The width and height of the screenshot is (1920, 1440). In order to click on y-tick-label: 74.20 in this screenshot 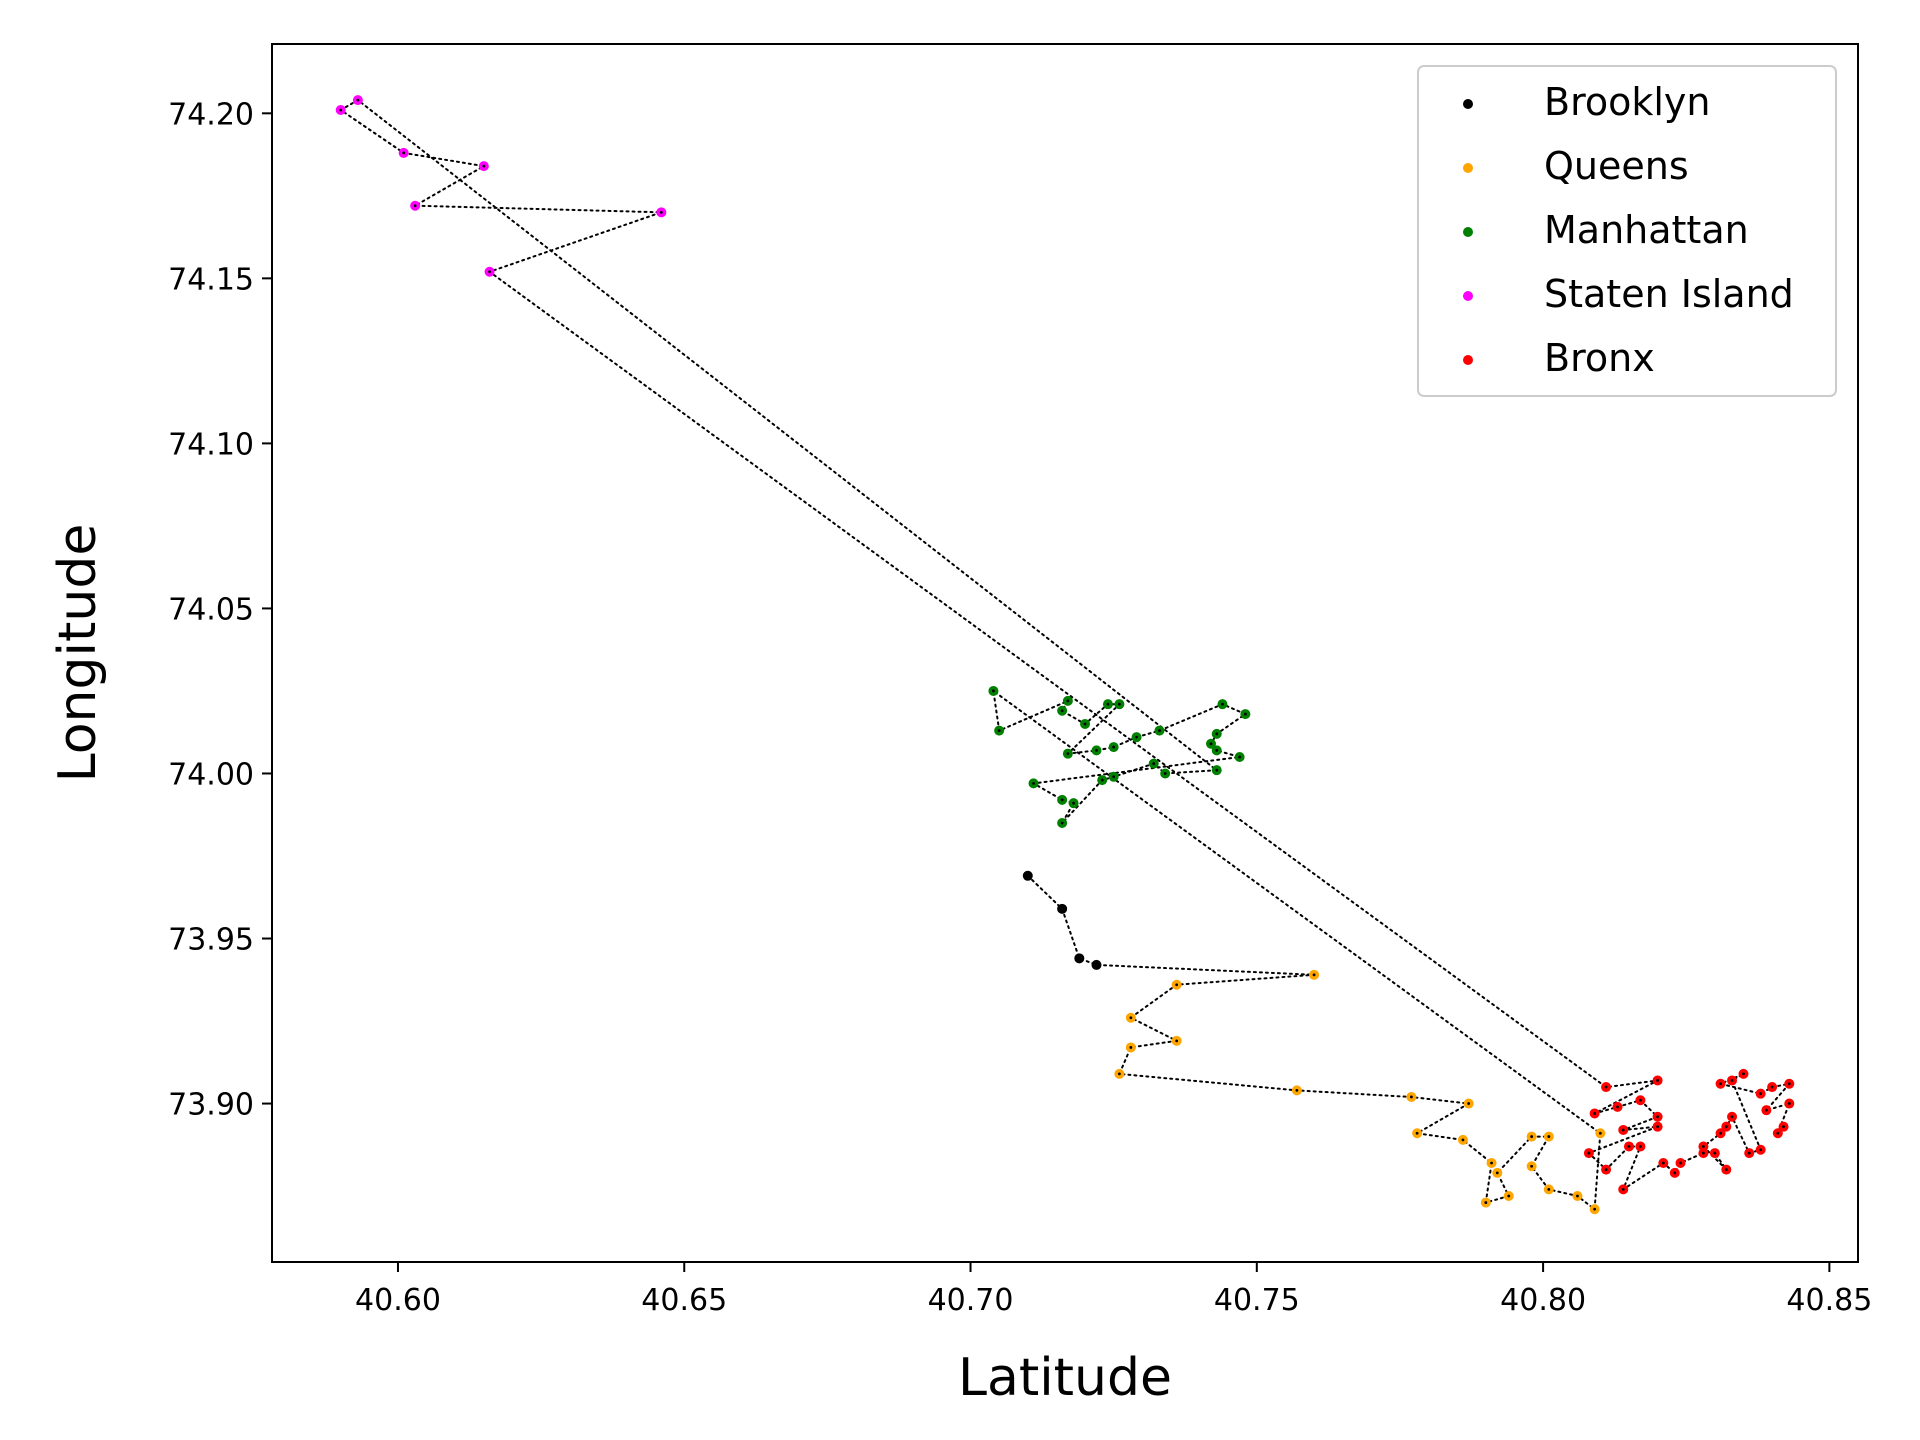, I will do `click(211, 114)`.